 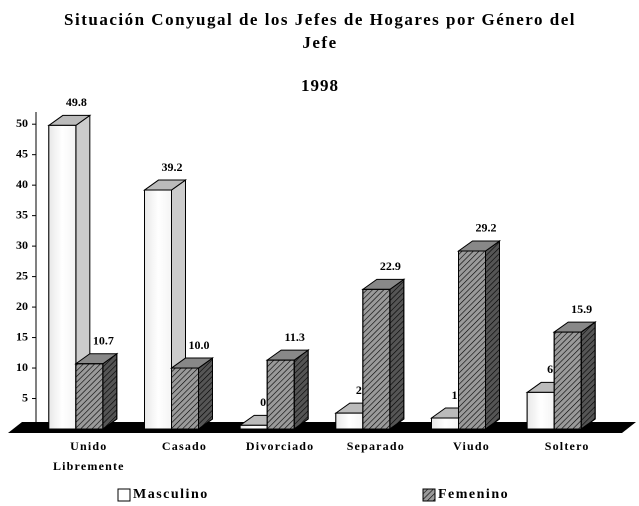 I want to click on x-tick-label: Viudo, so click(x=471, y=446).